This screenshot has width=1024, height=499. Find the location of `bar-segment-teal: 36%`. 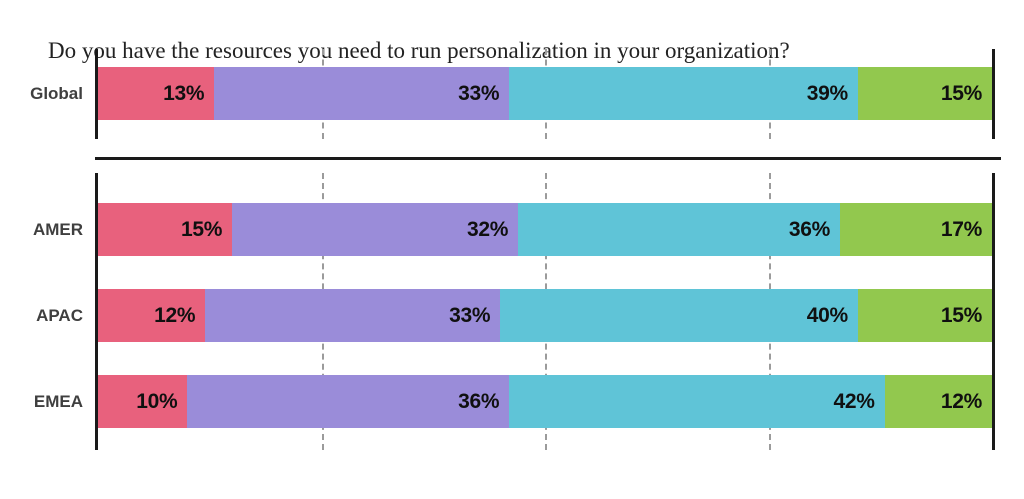

bar-segment-teal: 36% is located at coordinates (679, 229).